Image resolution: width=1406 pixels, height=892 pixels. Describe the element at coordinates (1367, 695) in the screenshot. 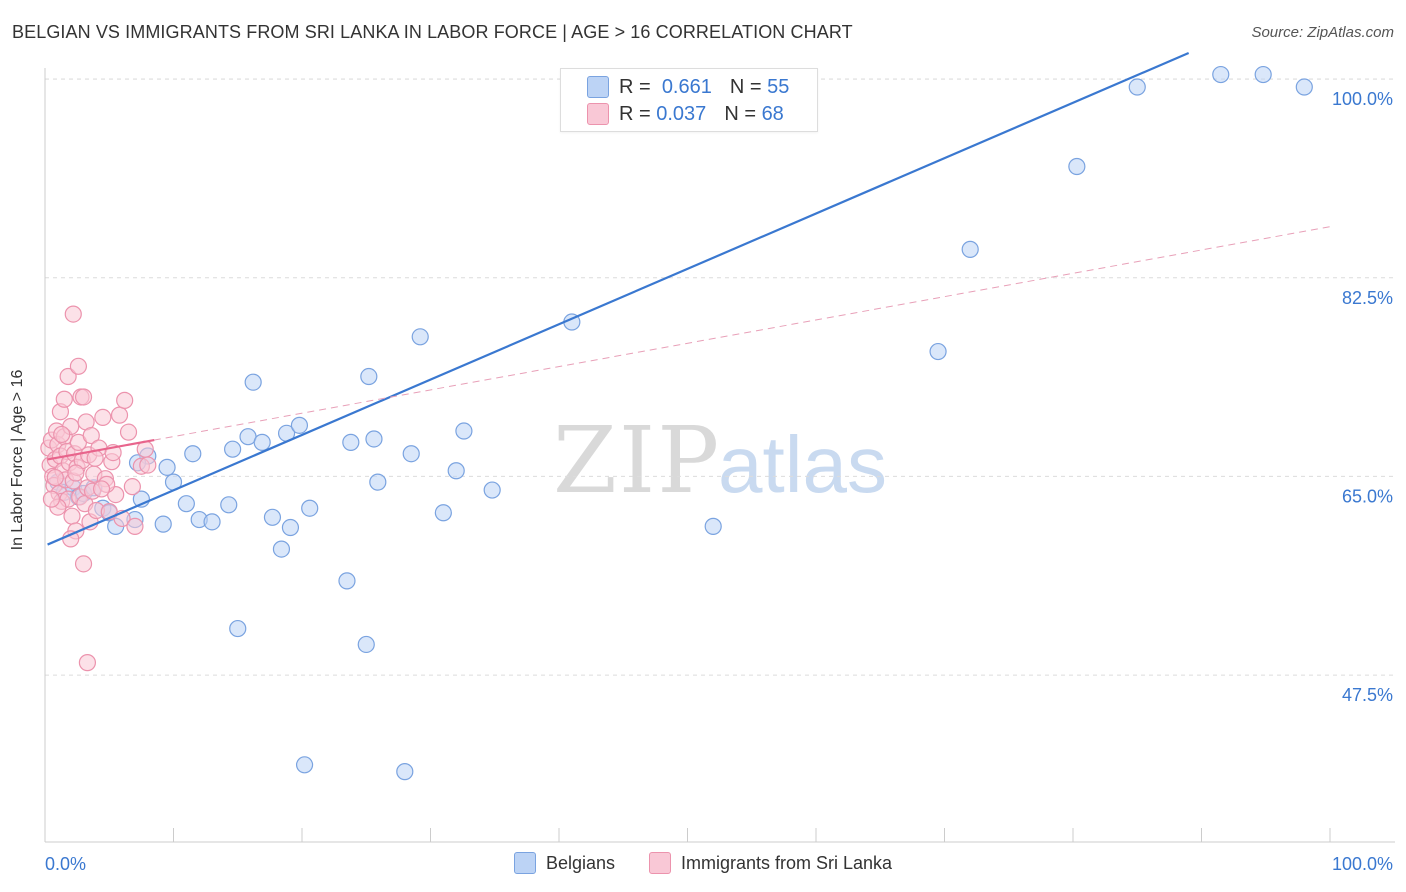

I see `y-tick-label: 47.5%` at that location.